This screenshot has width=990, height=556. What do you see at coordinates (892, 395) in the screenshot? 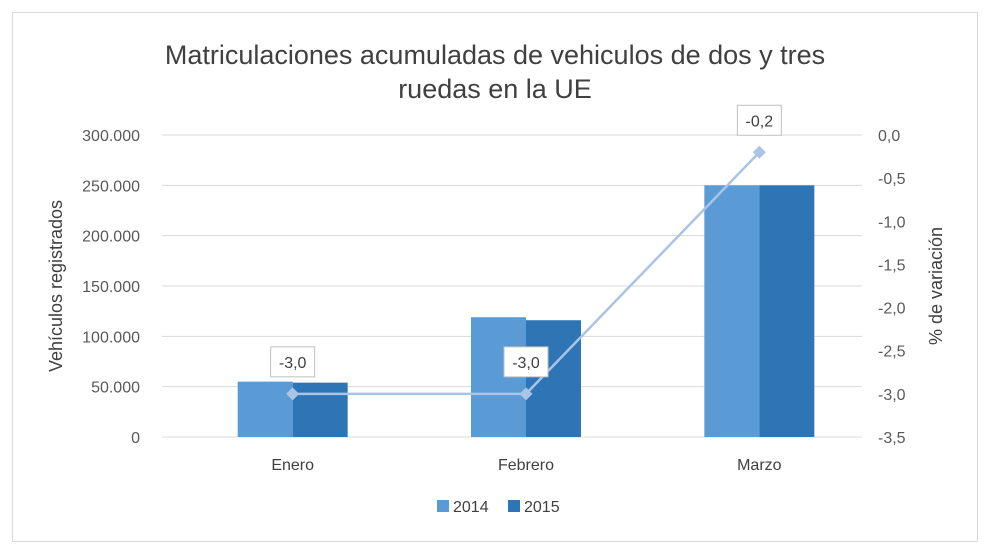
I see `y2-tick-label: -3,0` at bounding box center [892, 395].